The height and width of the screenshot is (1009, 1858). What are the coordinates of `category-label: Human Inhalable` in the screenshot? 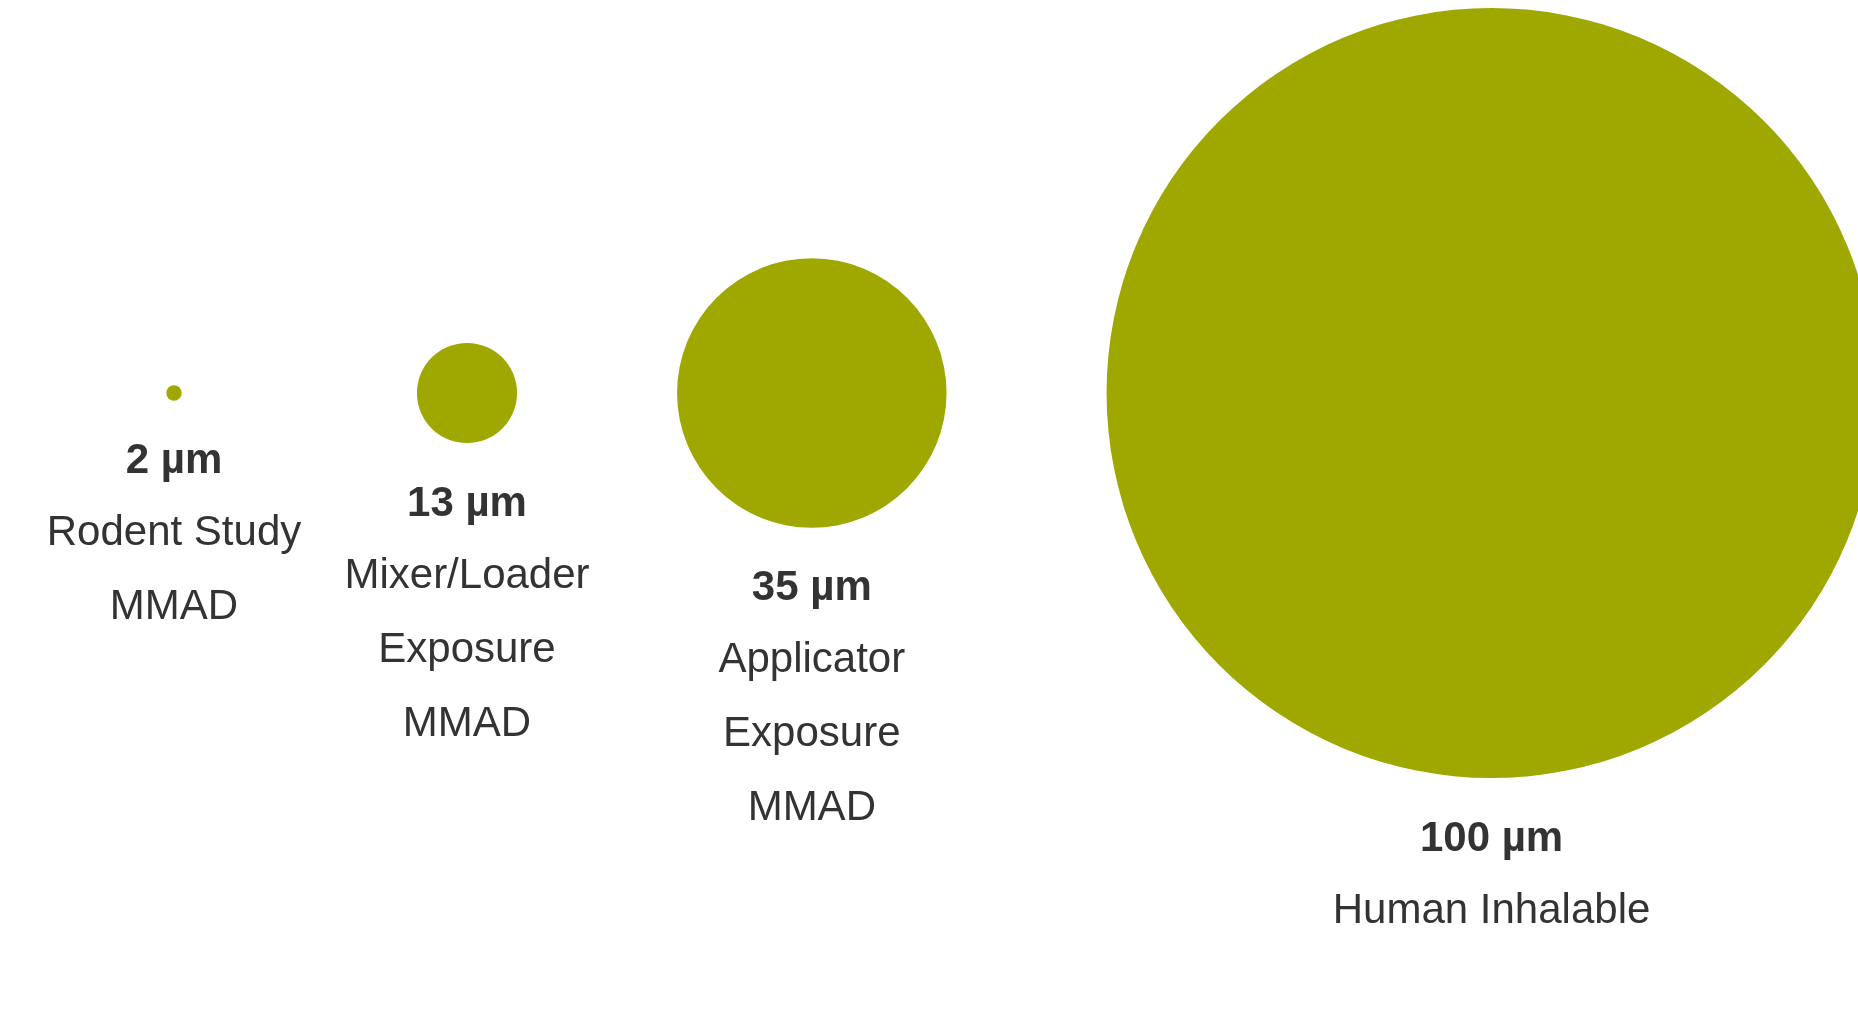 It's located at (1491, 908).